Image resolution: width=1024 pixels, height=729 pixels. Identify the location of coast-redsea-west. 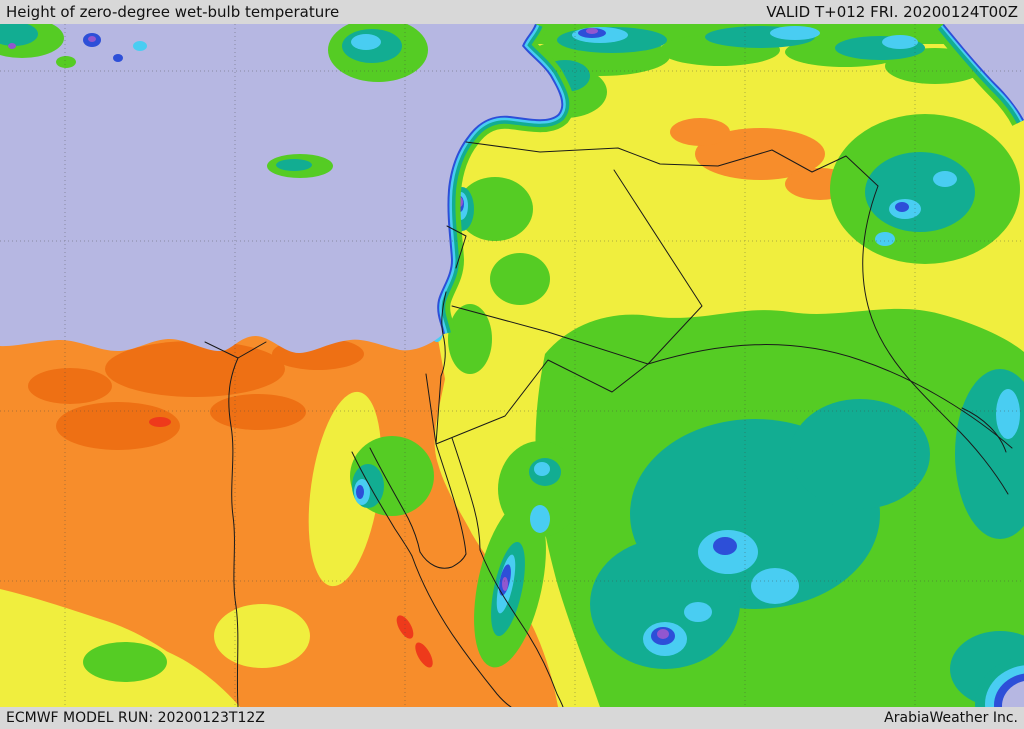
(461, 631).